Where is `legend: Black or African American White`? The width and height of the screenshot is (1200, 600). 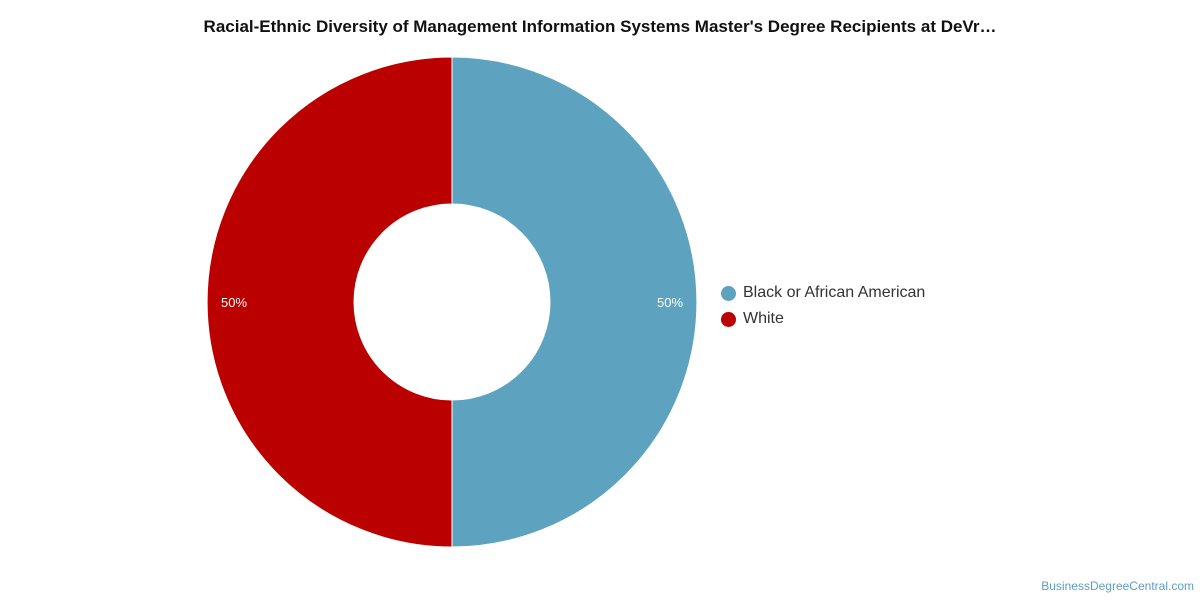
legend: Black or African American White is located at coordinates (823, 306).